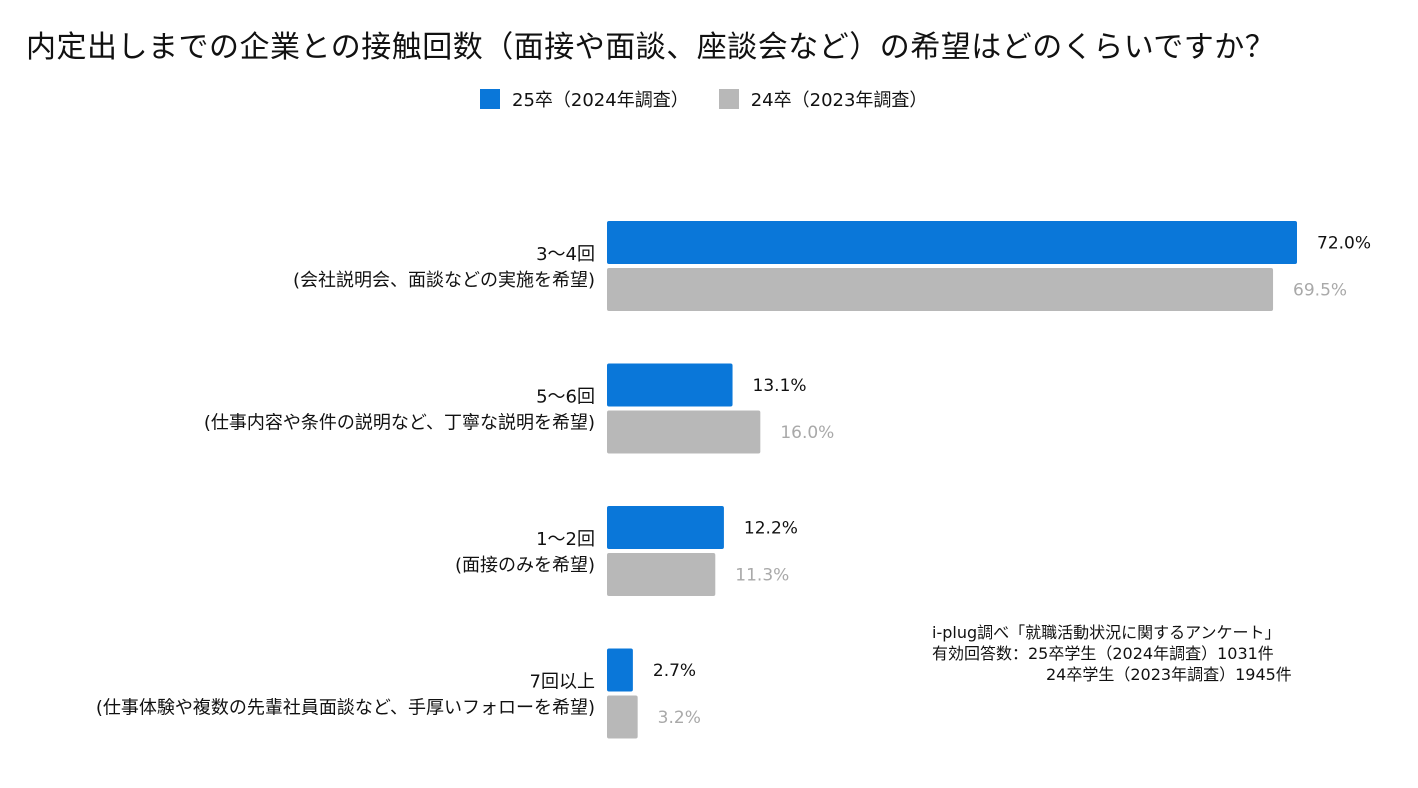 This screenshot has height=788, width=1418. What do you see at coordinates (562, 682) in the screenshot?
I see `category-label-main: 7回以上` at bounding box center [562, 682].